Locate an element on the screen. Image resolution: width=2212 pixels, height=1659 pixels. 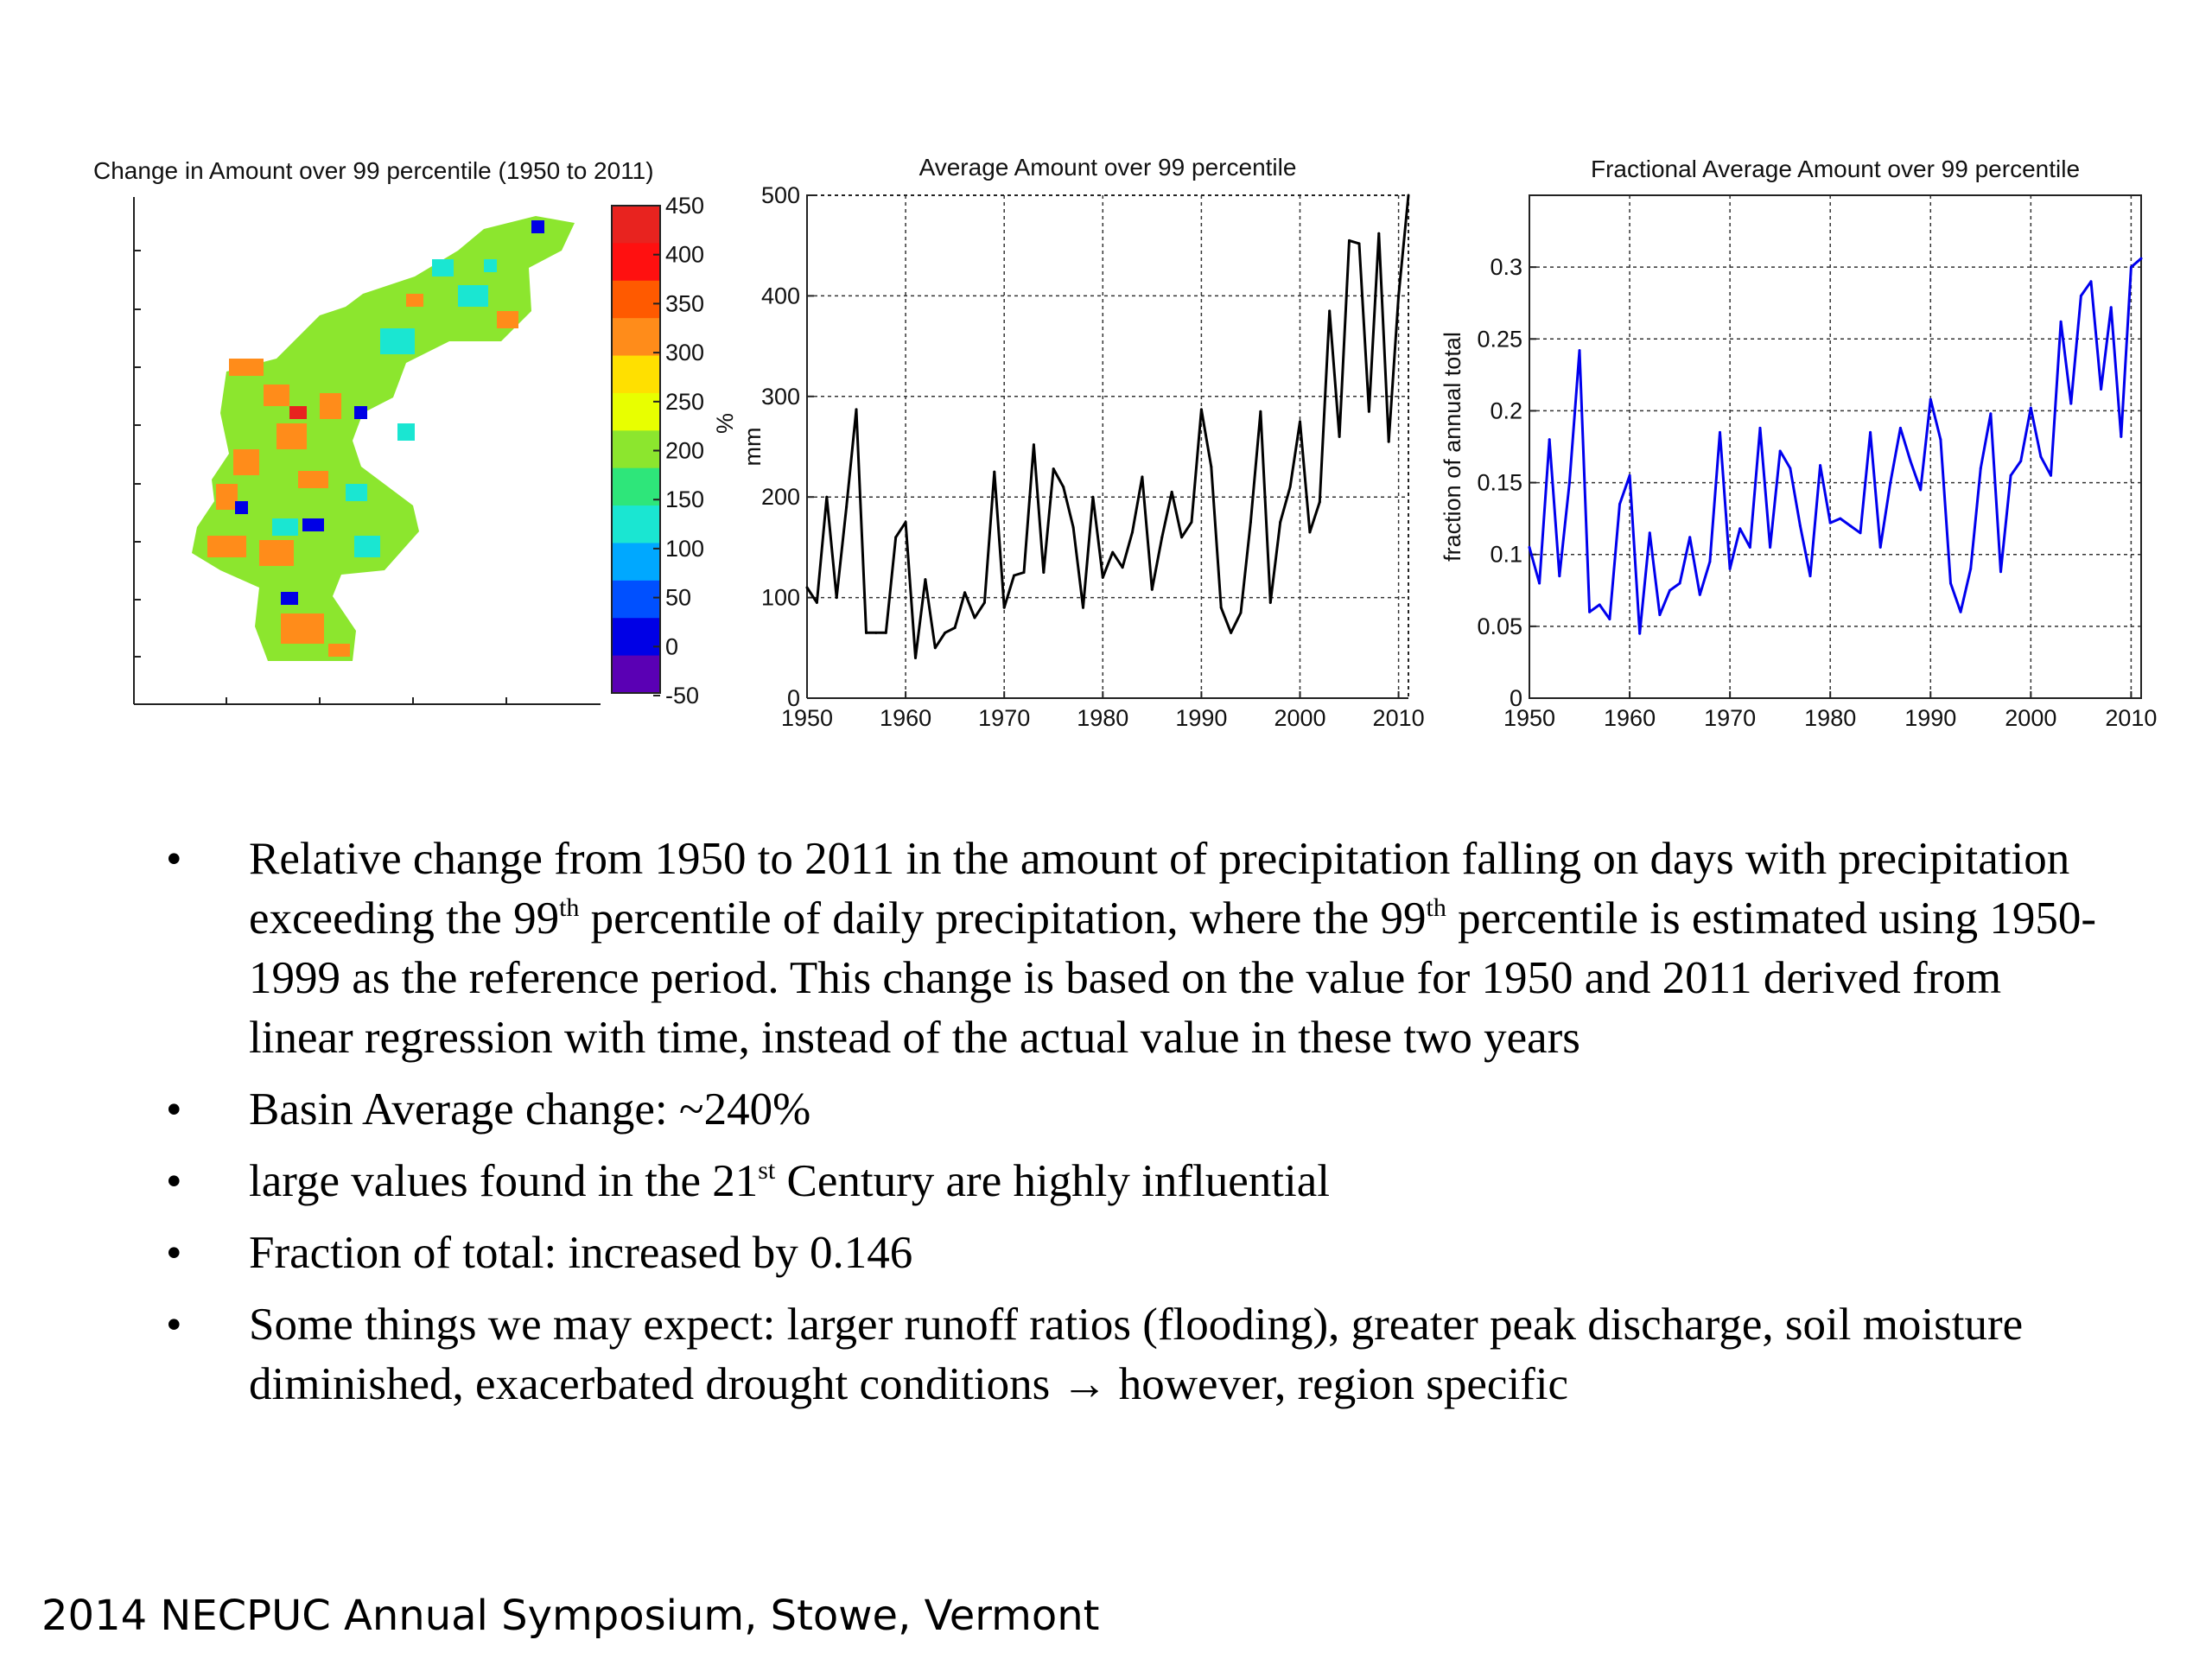
grid-lines is located at coordinates (1107, 446).